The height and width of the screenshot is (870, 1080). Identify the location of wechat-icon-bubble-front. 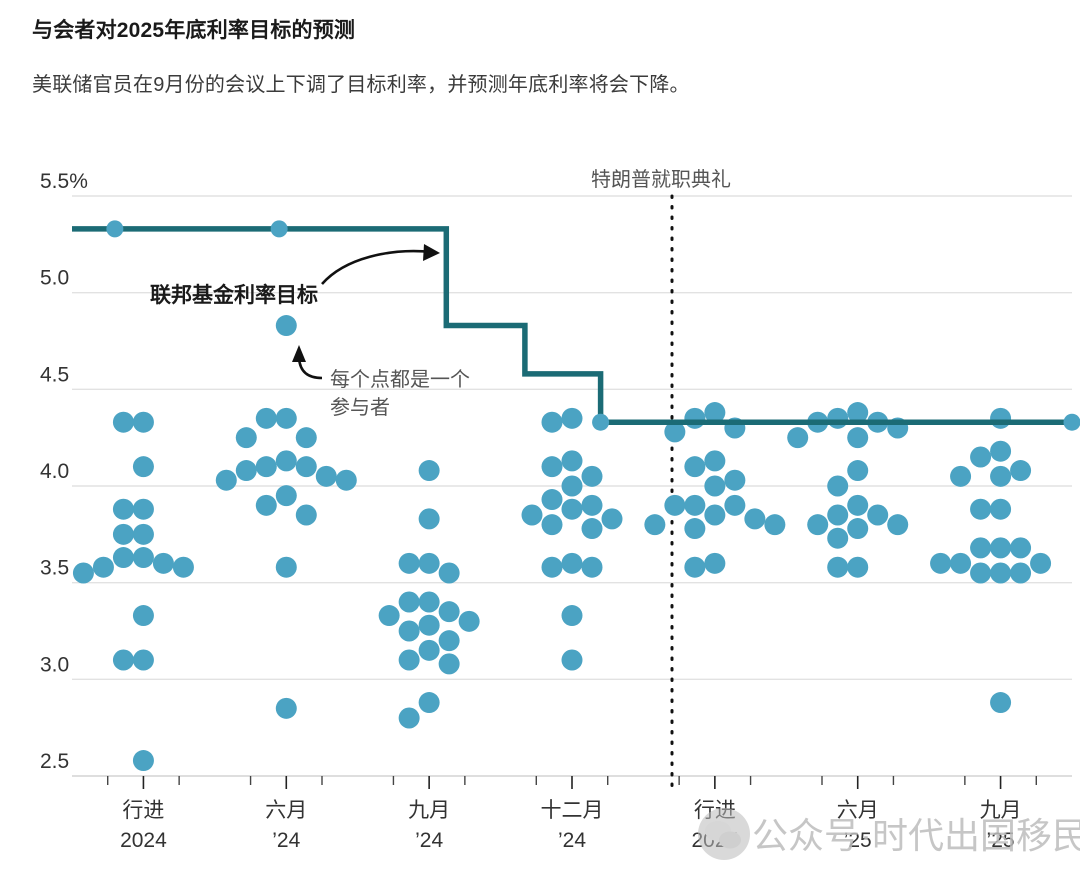
(730, 840).